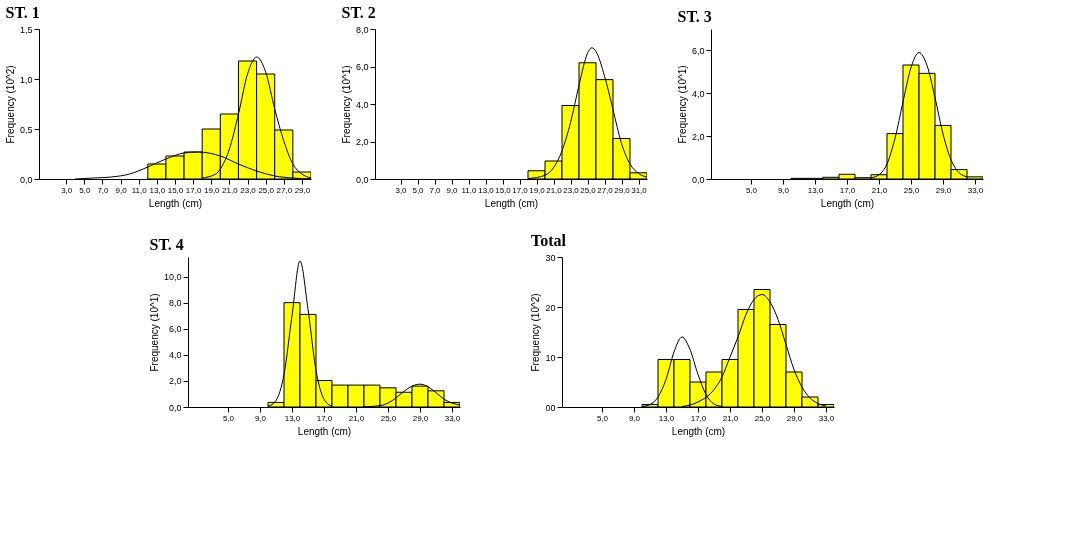  What do you see at coordinates (639, 190) in the screenshot?
I see `x-tick-label: 31,0` at bounding box center [639, 190].